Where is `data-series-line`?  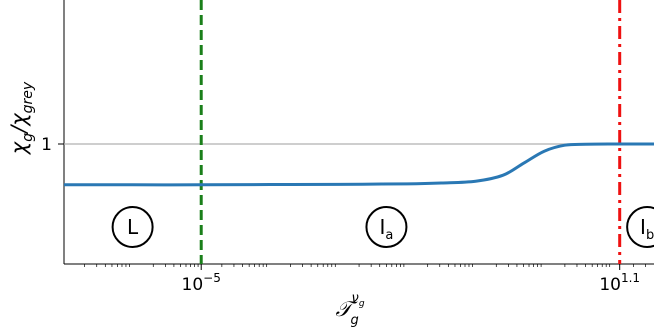
data-series-line is located at coordinates (359, 164).